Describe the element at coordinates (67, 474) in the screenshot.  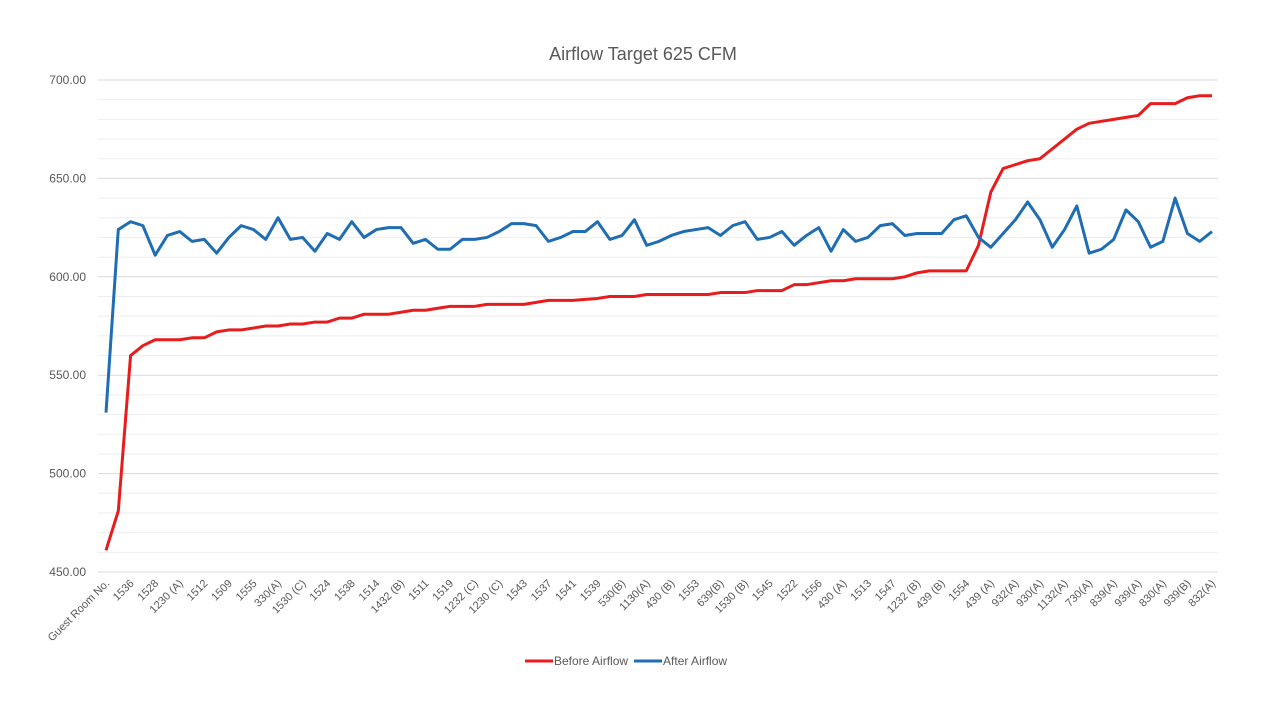
I see `y-tick-label: 500.00` at that location.